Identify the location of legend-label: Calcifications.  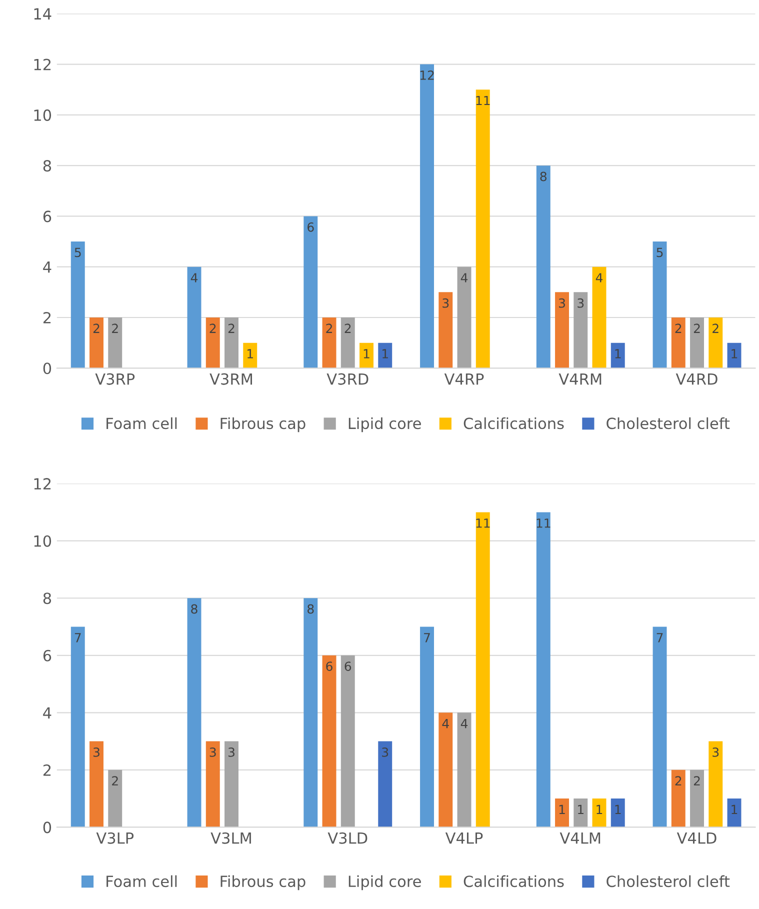
(514, 881).